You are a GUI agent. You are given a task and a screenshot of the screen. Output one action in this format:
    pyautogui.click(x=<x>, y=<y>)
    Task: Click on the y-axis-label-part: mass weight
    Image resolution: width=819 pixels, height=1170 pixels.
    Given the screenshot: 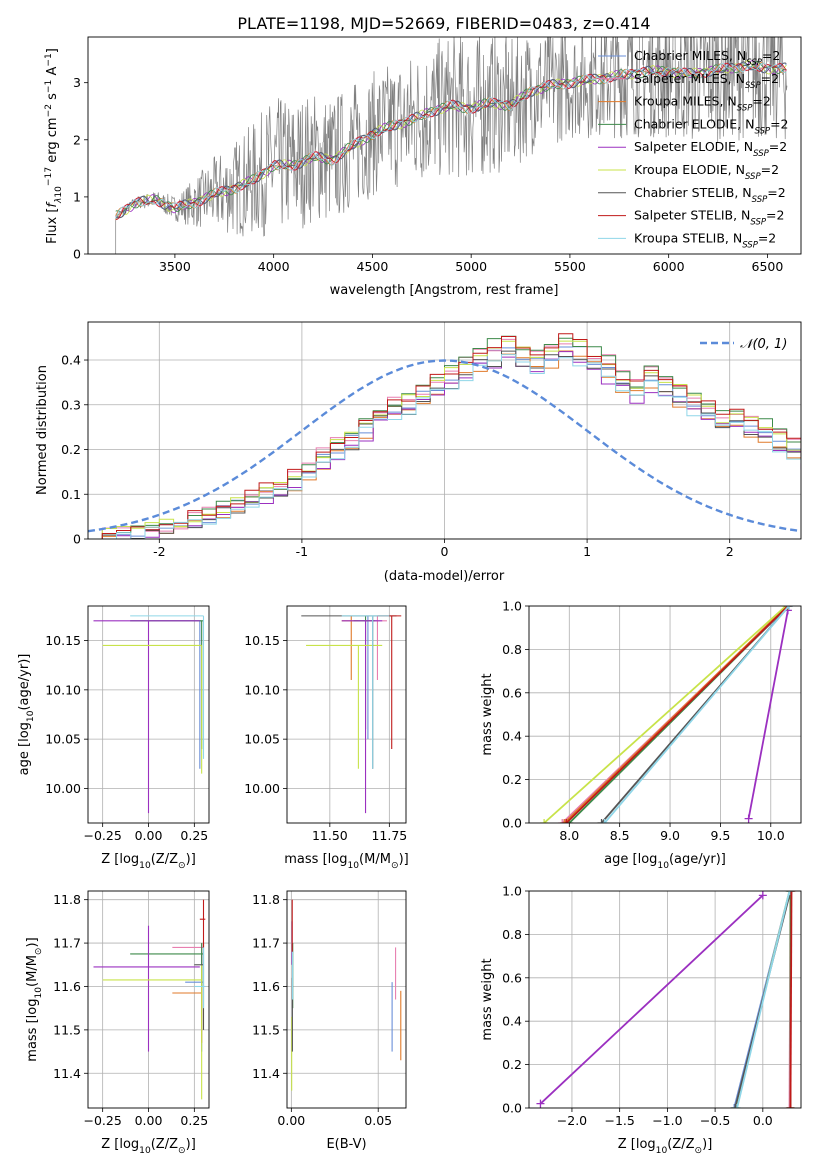 What is the action you would take?
    pyautogui.click(x=487, y=999)
    